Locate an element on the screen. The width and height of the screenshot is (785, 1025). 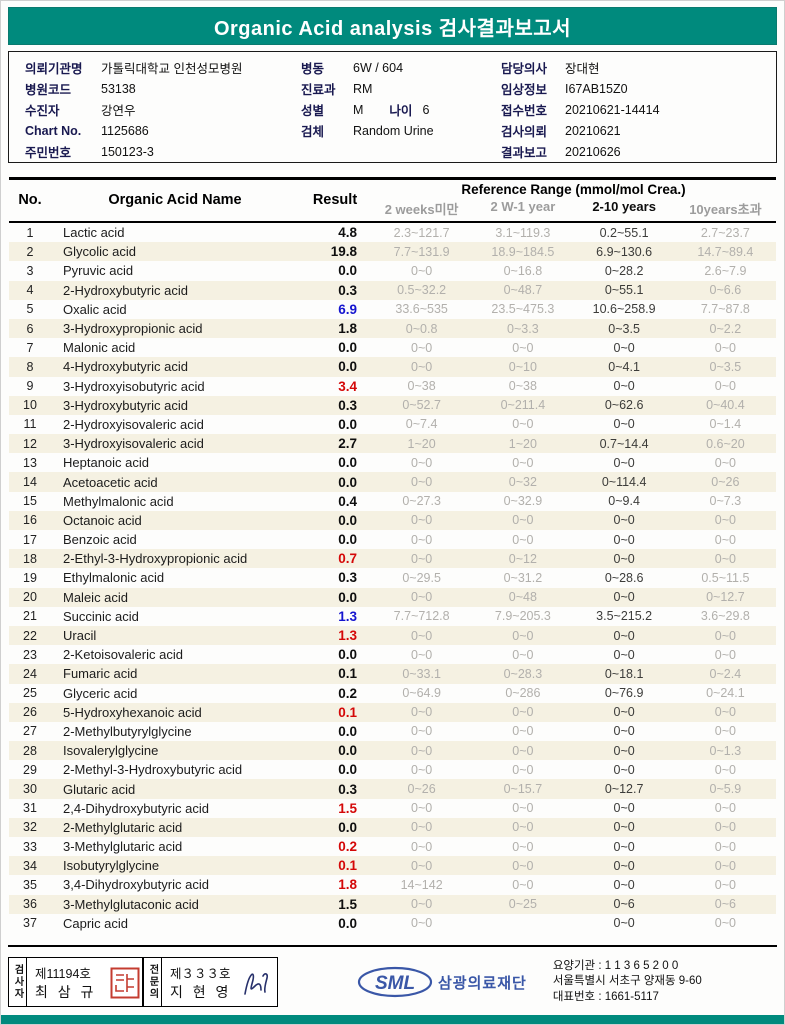
cell-reference-range: 0~1.4 is located at coordinates (725, 424).